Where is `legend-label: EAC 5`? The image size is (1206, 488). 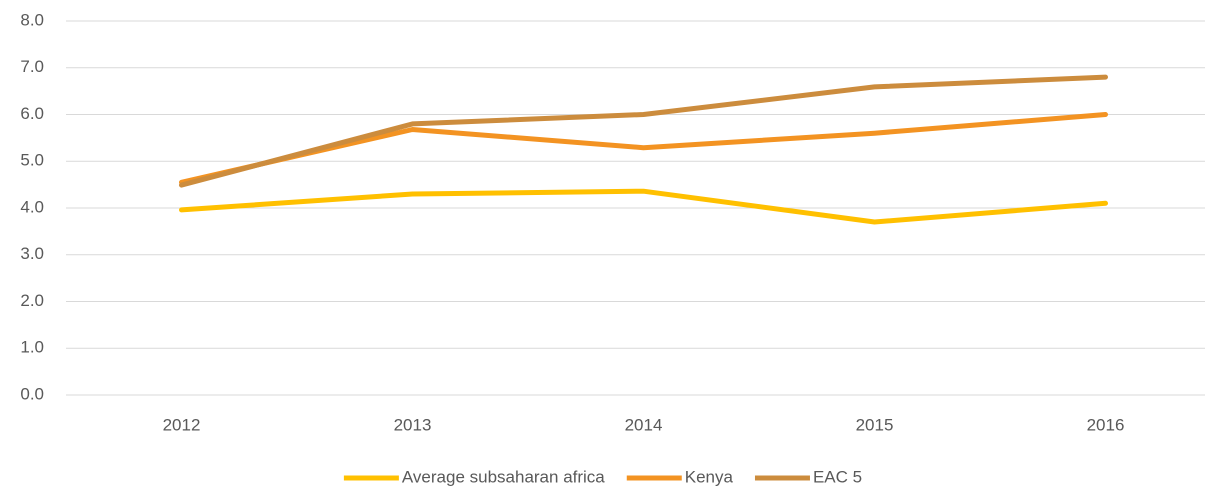
legend-label: EAC 5 is located at coordinates (837, 476).